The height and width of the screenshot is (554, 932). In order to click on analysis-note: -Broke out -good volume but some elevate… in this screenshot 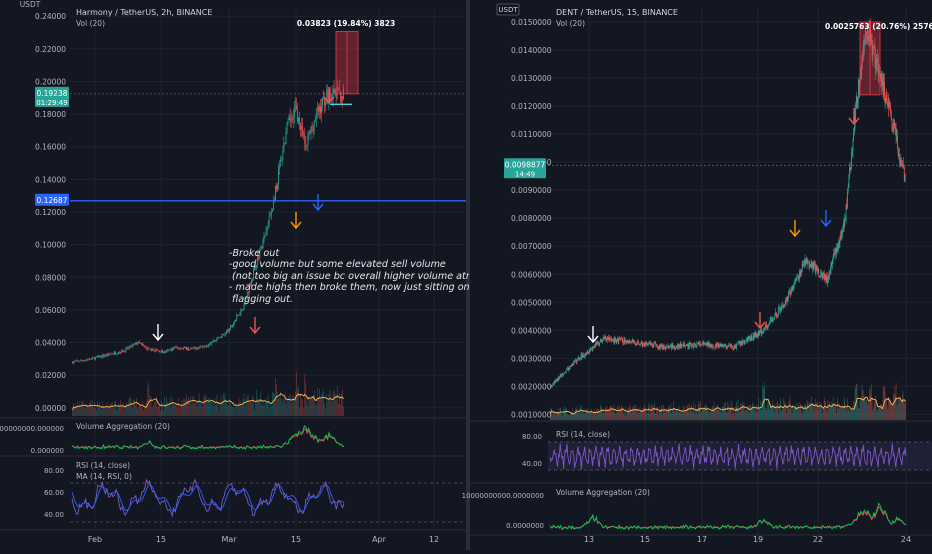, I will do `click(349, 276)`.